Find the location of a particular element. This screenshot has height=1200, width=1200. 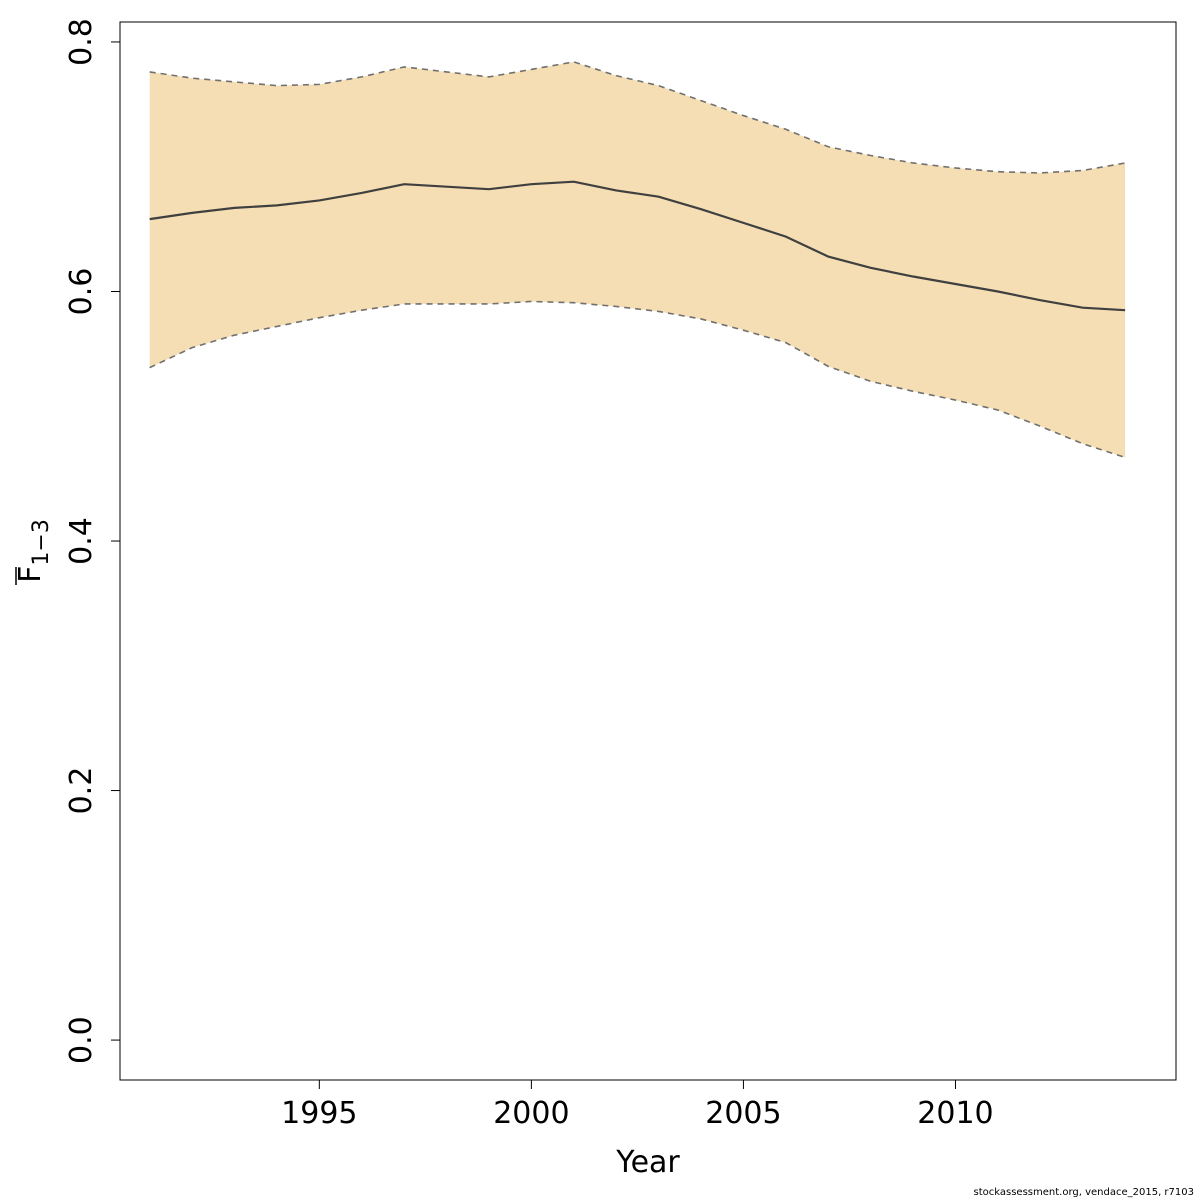

y-tick-label: 0.2 is located at coordinates (81, 791).